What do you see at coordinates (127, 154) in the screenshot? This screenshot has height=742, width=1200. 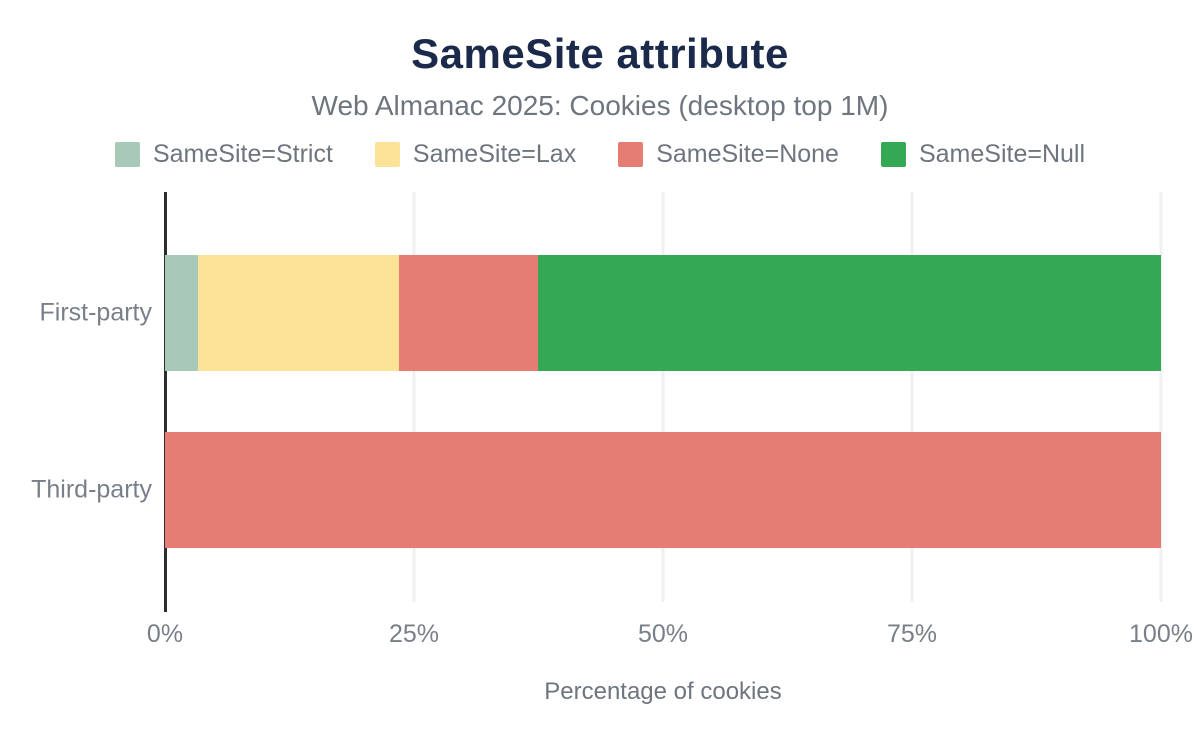 I see `legend-swatch-strict-icon` at bounding box center [127, 154].